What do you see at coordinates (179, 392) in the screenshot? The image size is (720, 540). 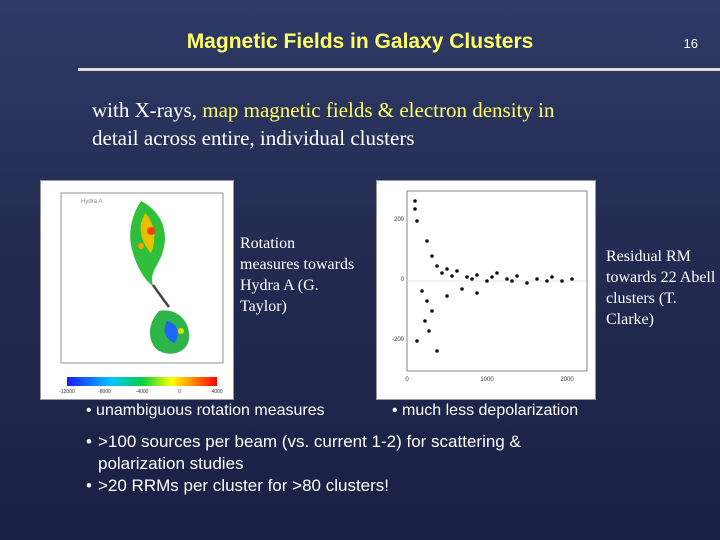 I see `colorbar-tick-label: 0` at bounding box center [179, 392].